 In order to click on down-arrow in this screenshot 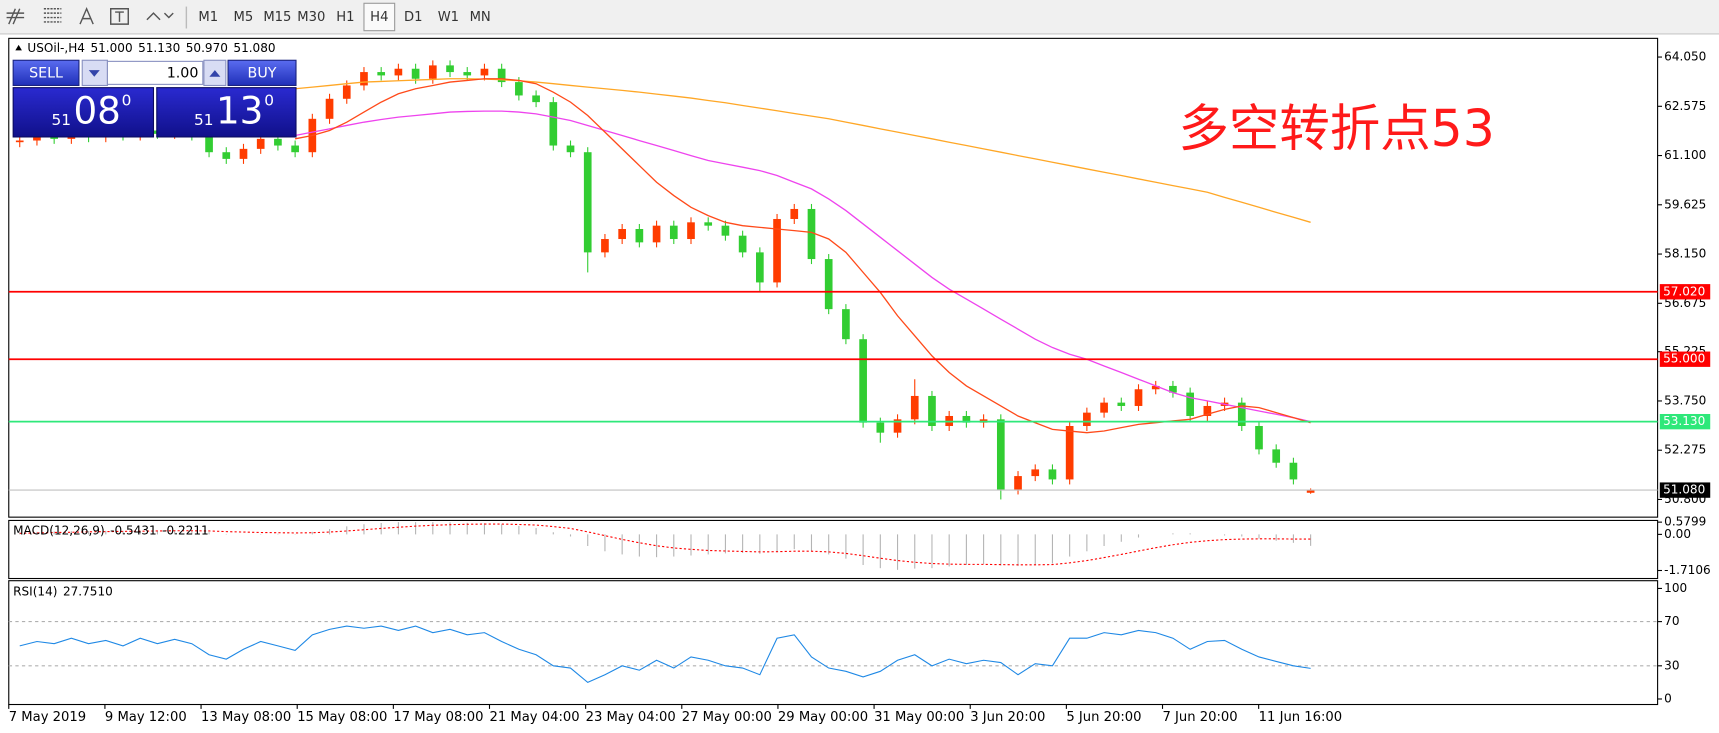, I will do `click(94, 73)`.